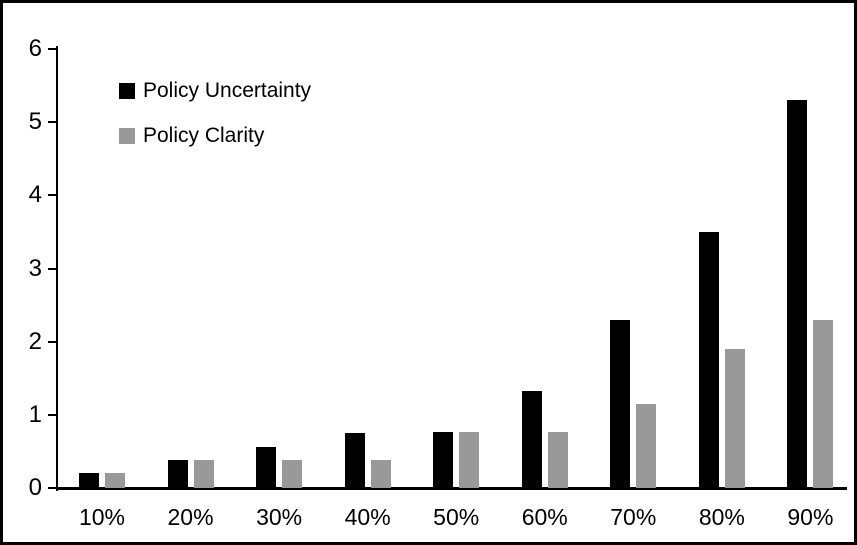  I want to click on bar-policy-clarity-30-, so click(292, 474).